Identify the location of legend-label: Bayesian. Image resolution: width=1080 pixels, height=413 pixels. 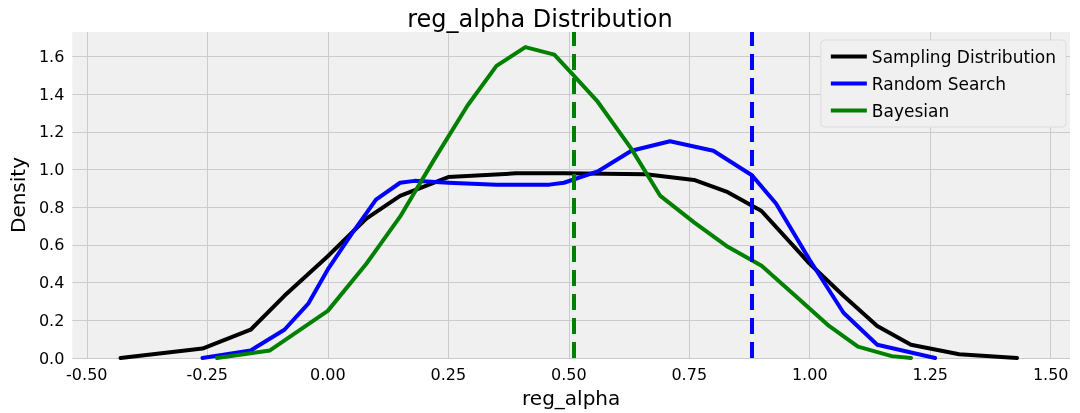
(910, 110).